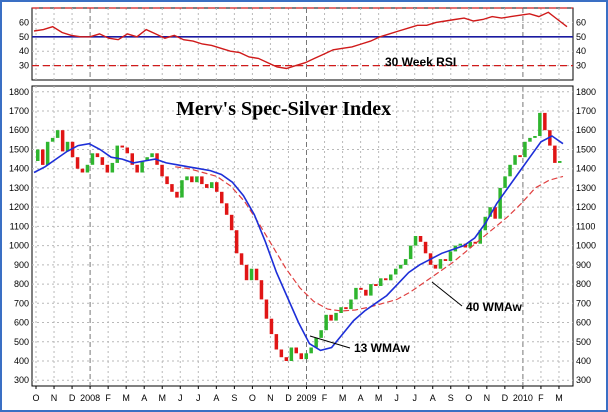 The image size is (608, 412). Describe the element at coordinates (24, 37) in the screenshot. I see `rsi-y-tick-label-left: 50` at that location.